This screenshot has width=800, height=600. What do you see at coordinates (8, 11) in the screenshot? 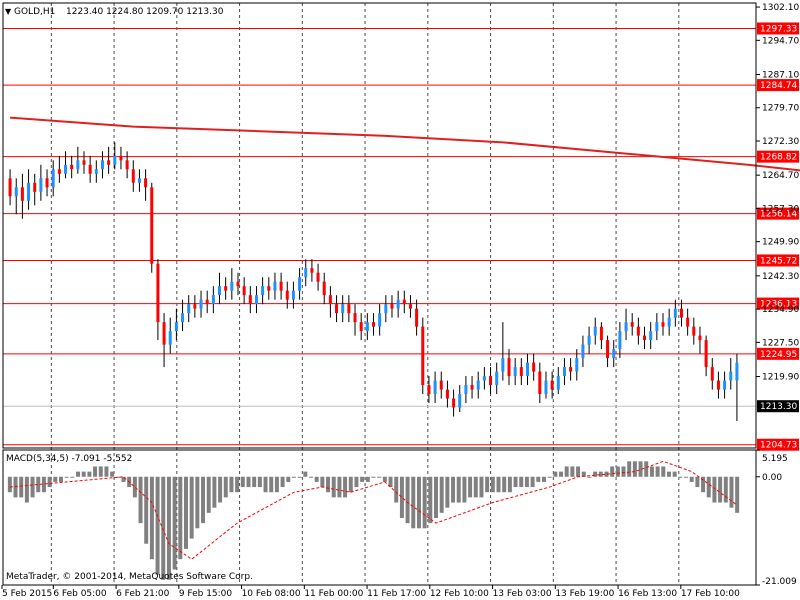
I see `chevron-down-icon: ▼` at bounding box center [8, 11].